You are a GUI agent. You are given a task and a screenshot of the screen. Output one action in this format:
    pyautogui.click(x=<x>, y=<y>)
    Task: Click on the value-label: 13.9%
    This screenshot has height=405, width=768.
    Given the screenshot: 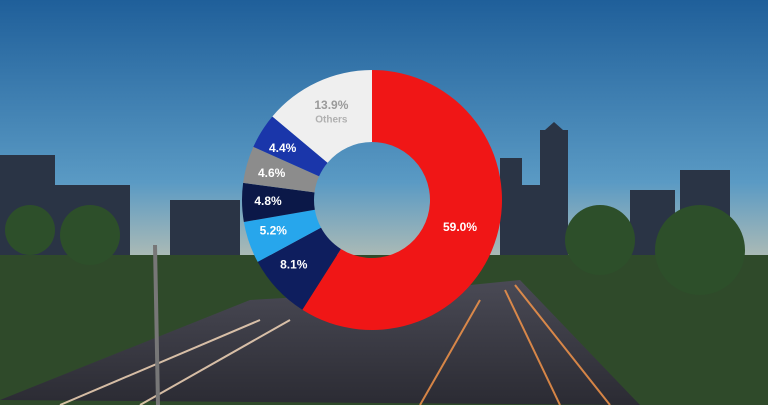 What is the action you would take?
    pyautogui.click(x=331, y=105)
    